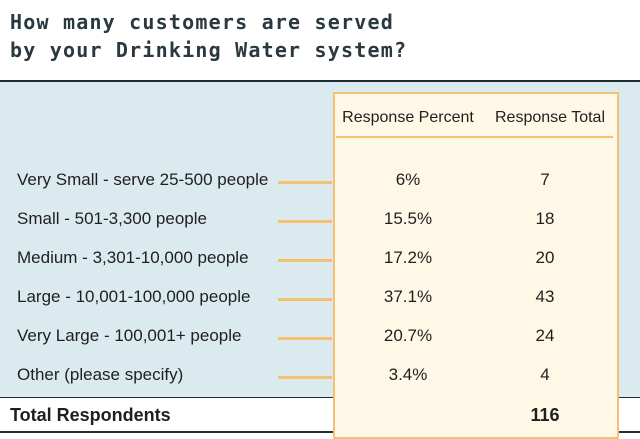  What do you see at coordinates (474, 137) in the screenshot?
I see `header-underline` at bounding box center [474, 137].